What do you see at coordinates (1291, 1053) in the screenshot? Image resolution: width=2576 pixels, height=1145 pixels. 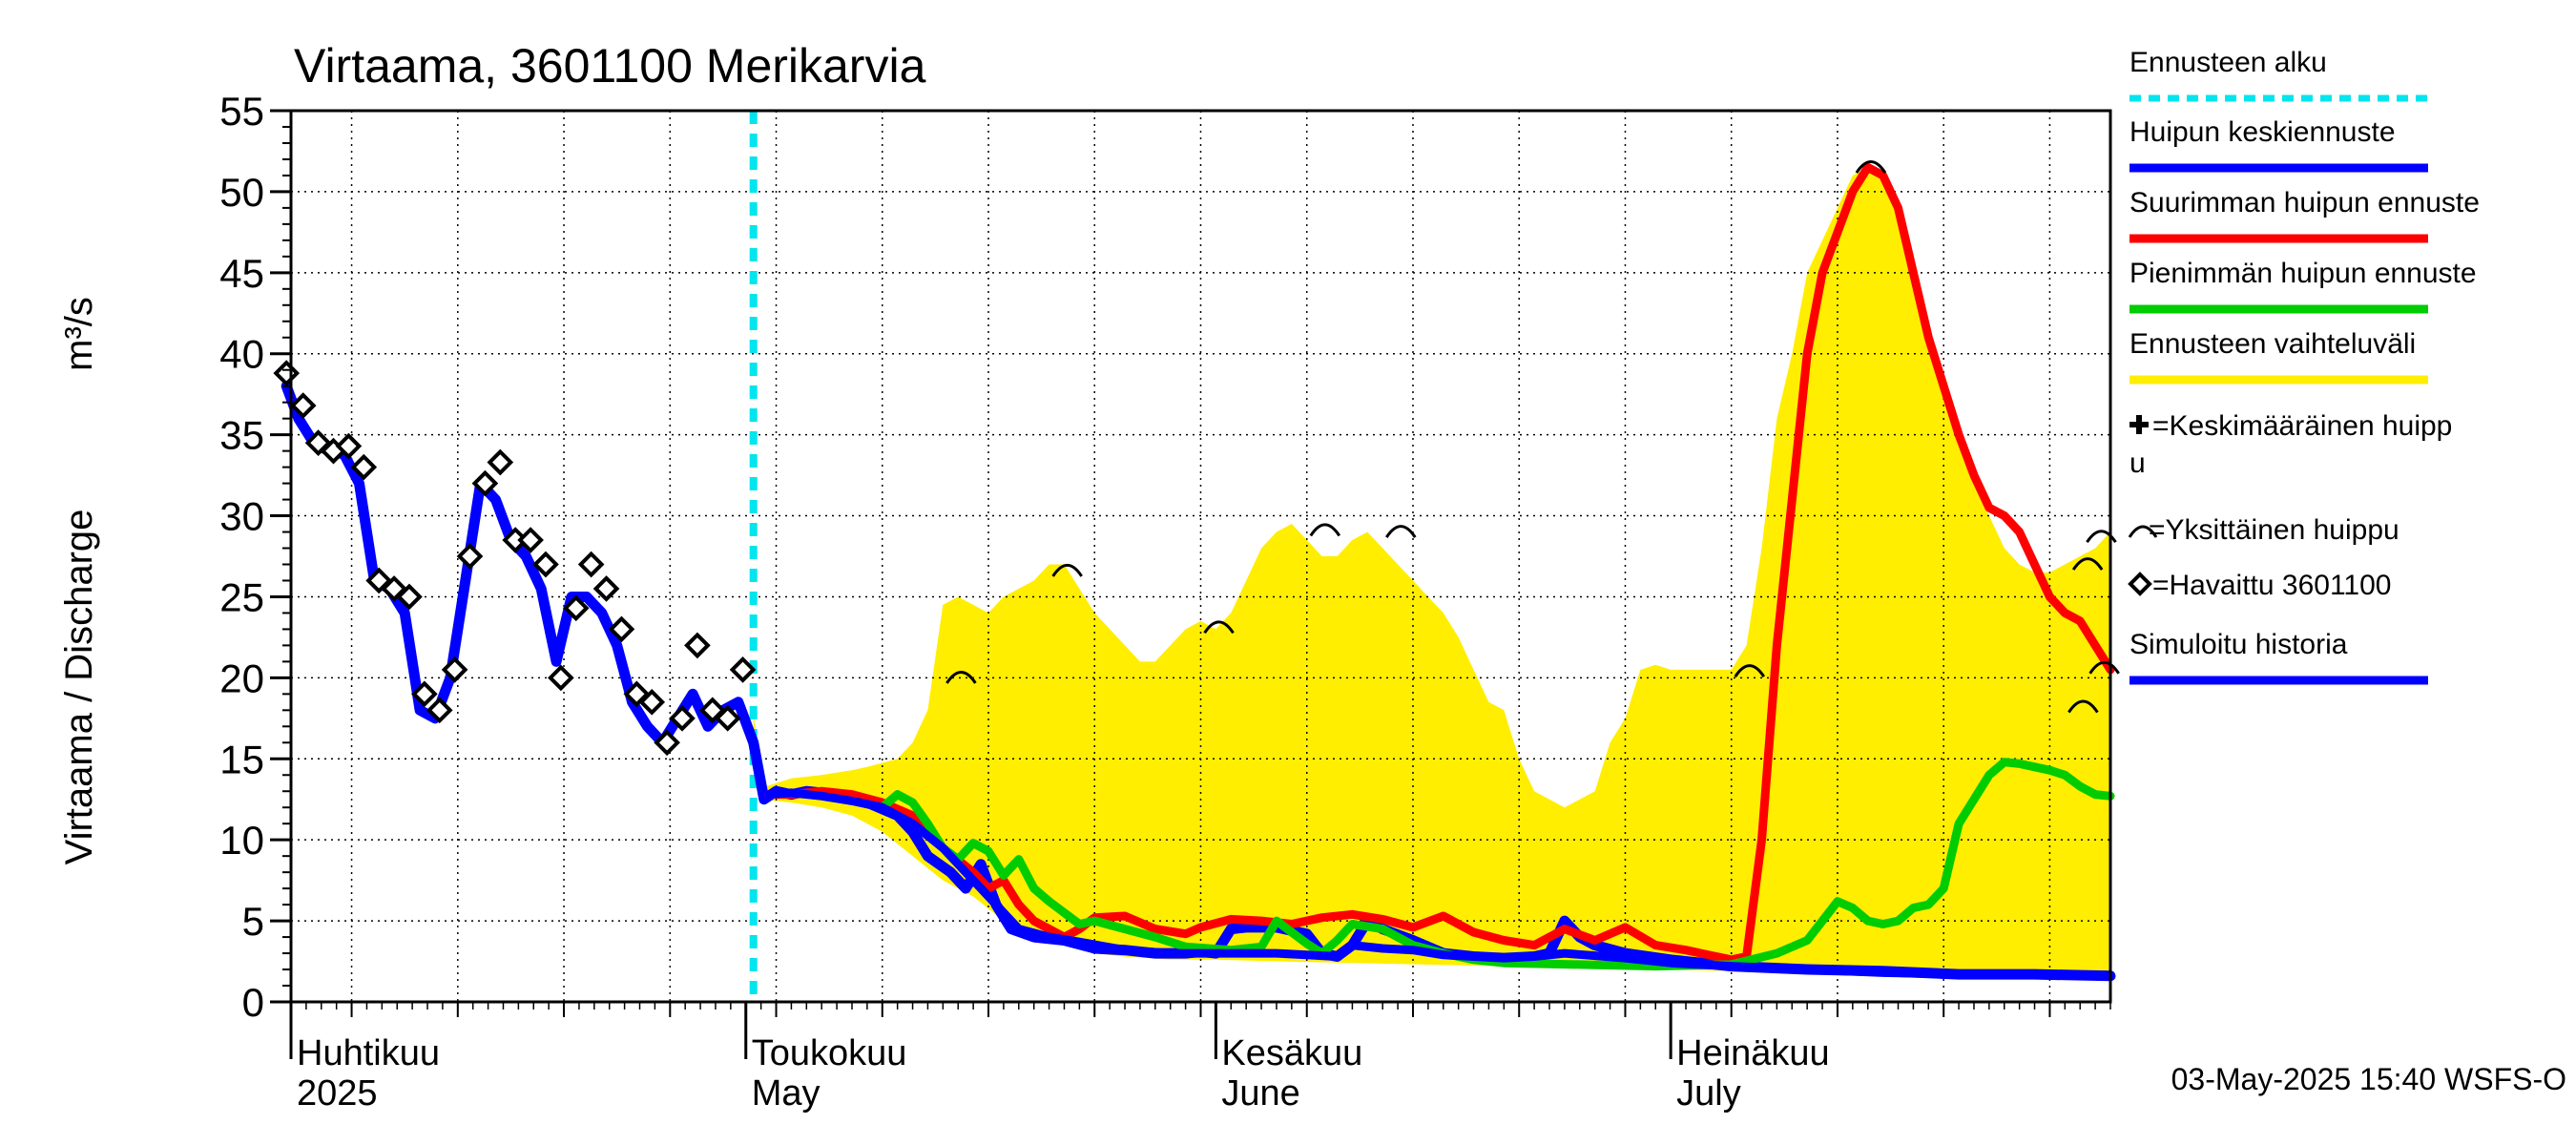 I see `month-label-fi: Kesäkuu` at bounding box center [1291, 1053].